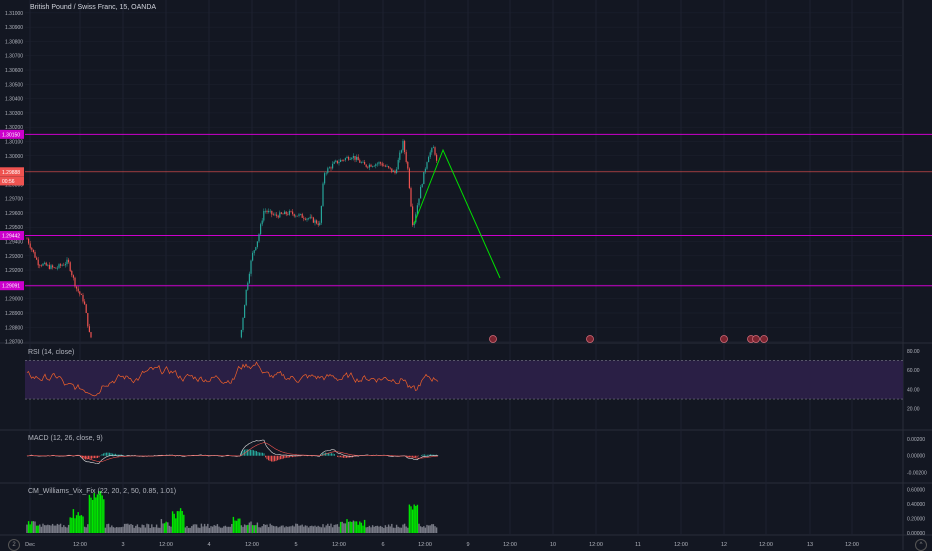  What do you see at coordinates (913, 390) in the screenshot?
I see `rsi-tick: 40.00` at bounding box center [913, 390].